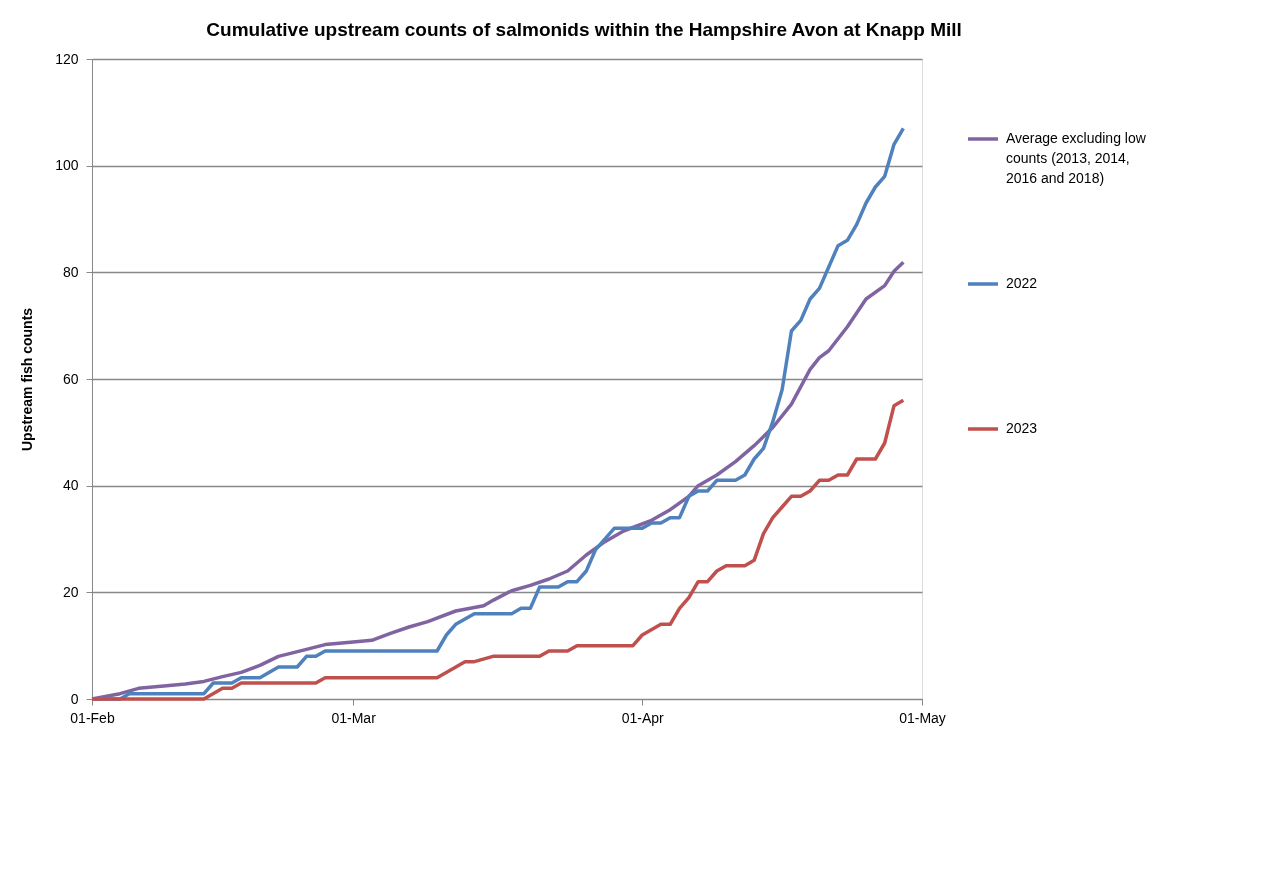 This screenshot has height=888, width=1281. Describe the element at coordinates (67, 58) in the screenshot. I see `y-tick-label: 120` at that location.